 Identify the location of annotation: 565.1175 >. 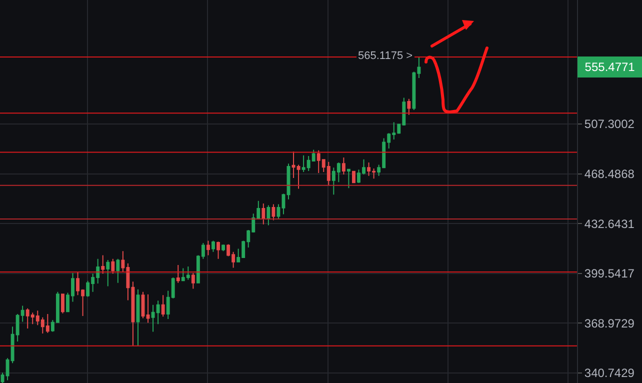
(385, 56).